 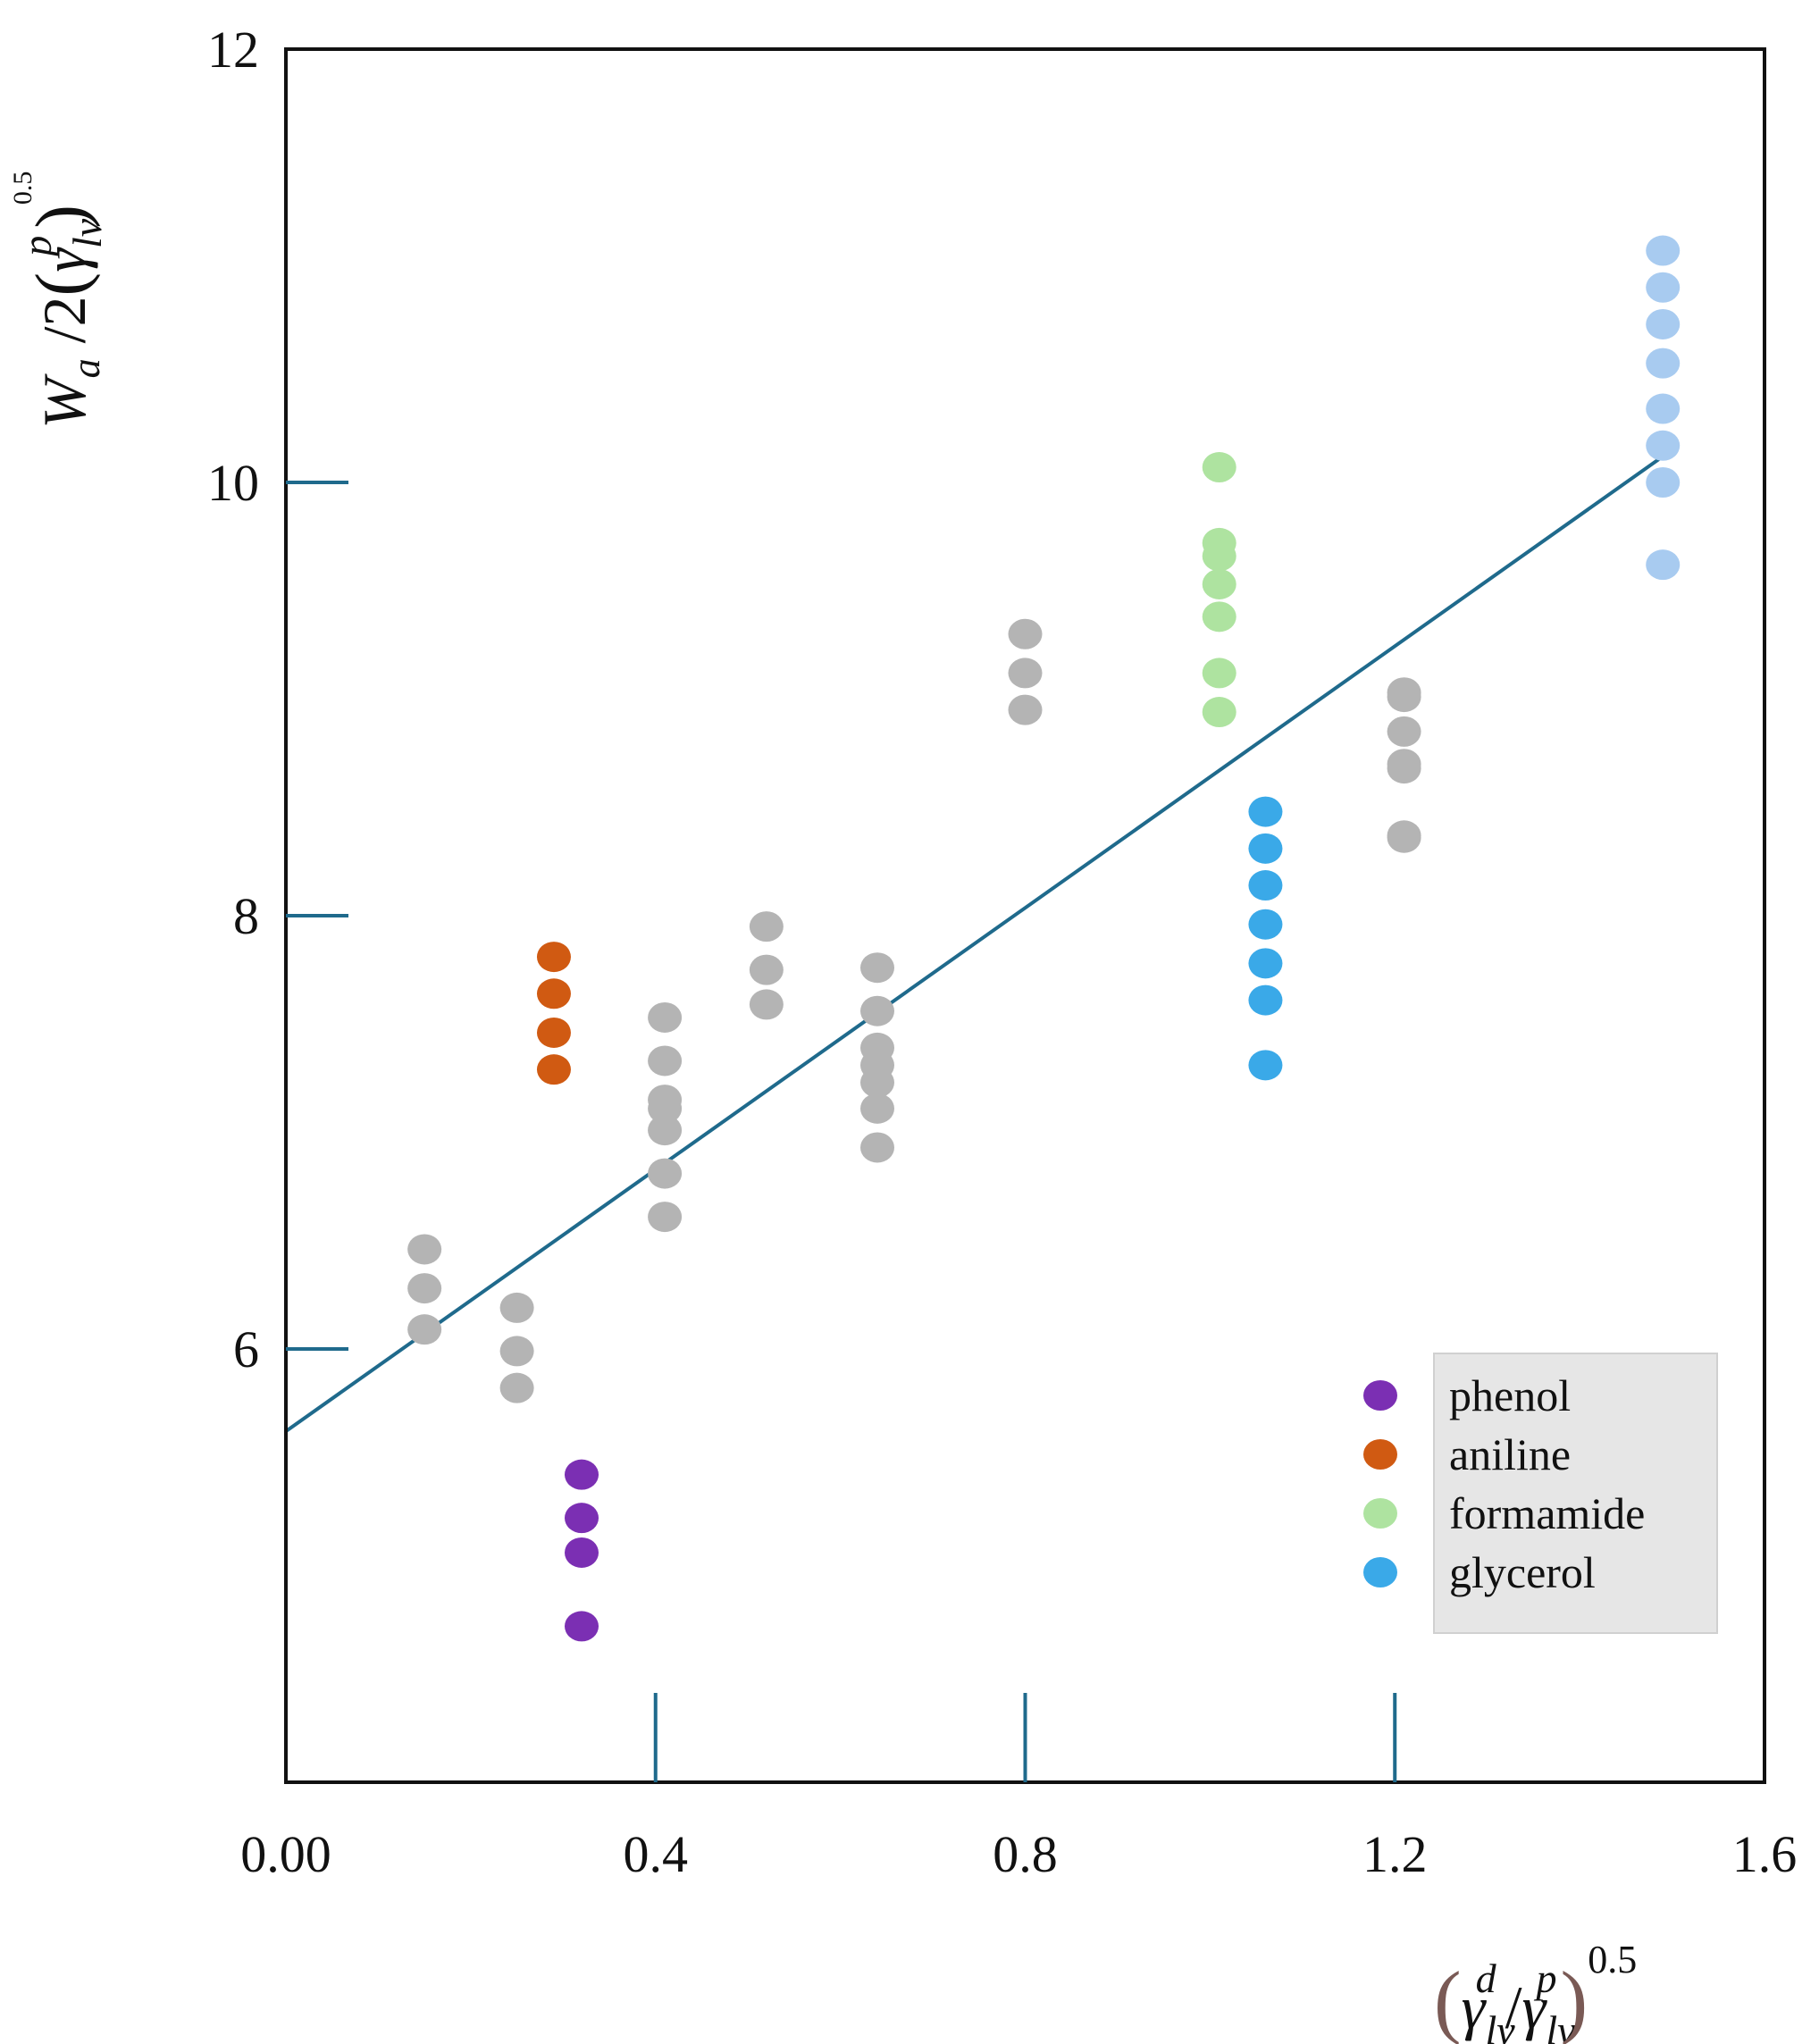 What do you see at coordinates (1395, 1854) in the screenshot?
I see `x-tick-label: 1.2` at bounding box center [1395, 1854].